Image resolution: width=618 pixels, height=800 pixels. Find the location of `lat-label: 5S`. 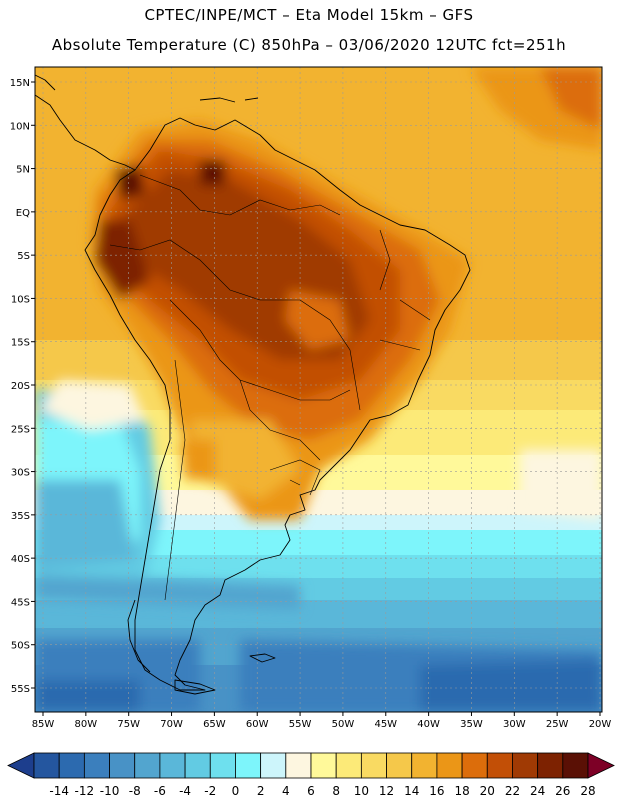

lat-label: 5S is located at coordinates (23, 256).